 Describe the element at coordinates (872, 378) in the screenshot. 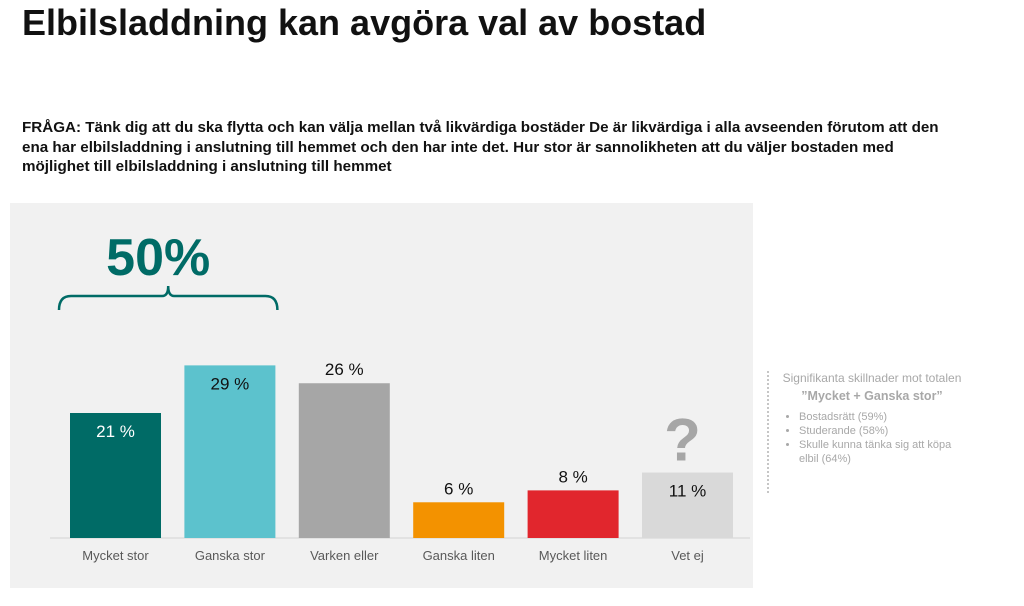

I see `note-heading: Signifikanta skillnader mot totalen` at that location.